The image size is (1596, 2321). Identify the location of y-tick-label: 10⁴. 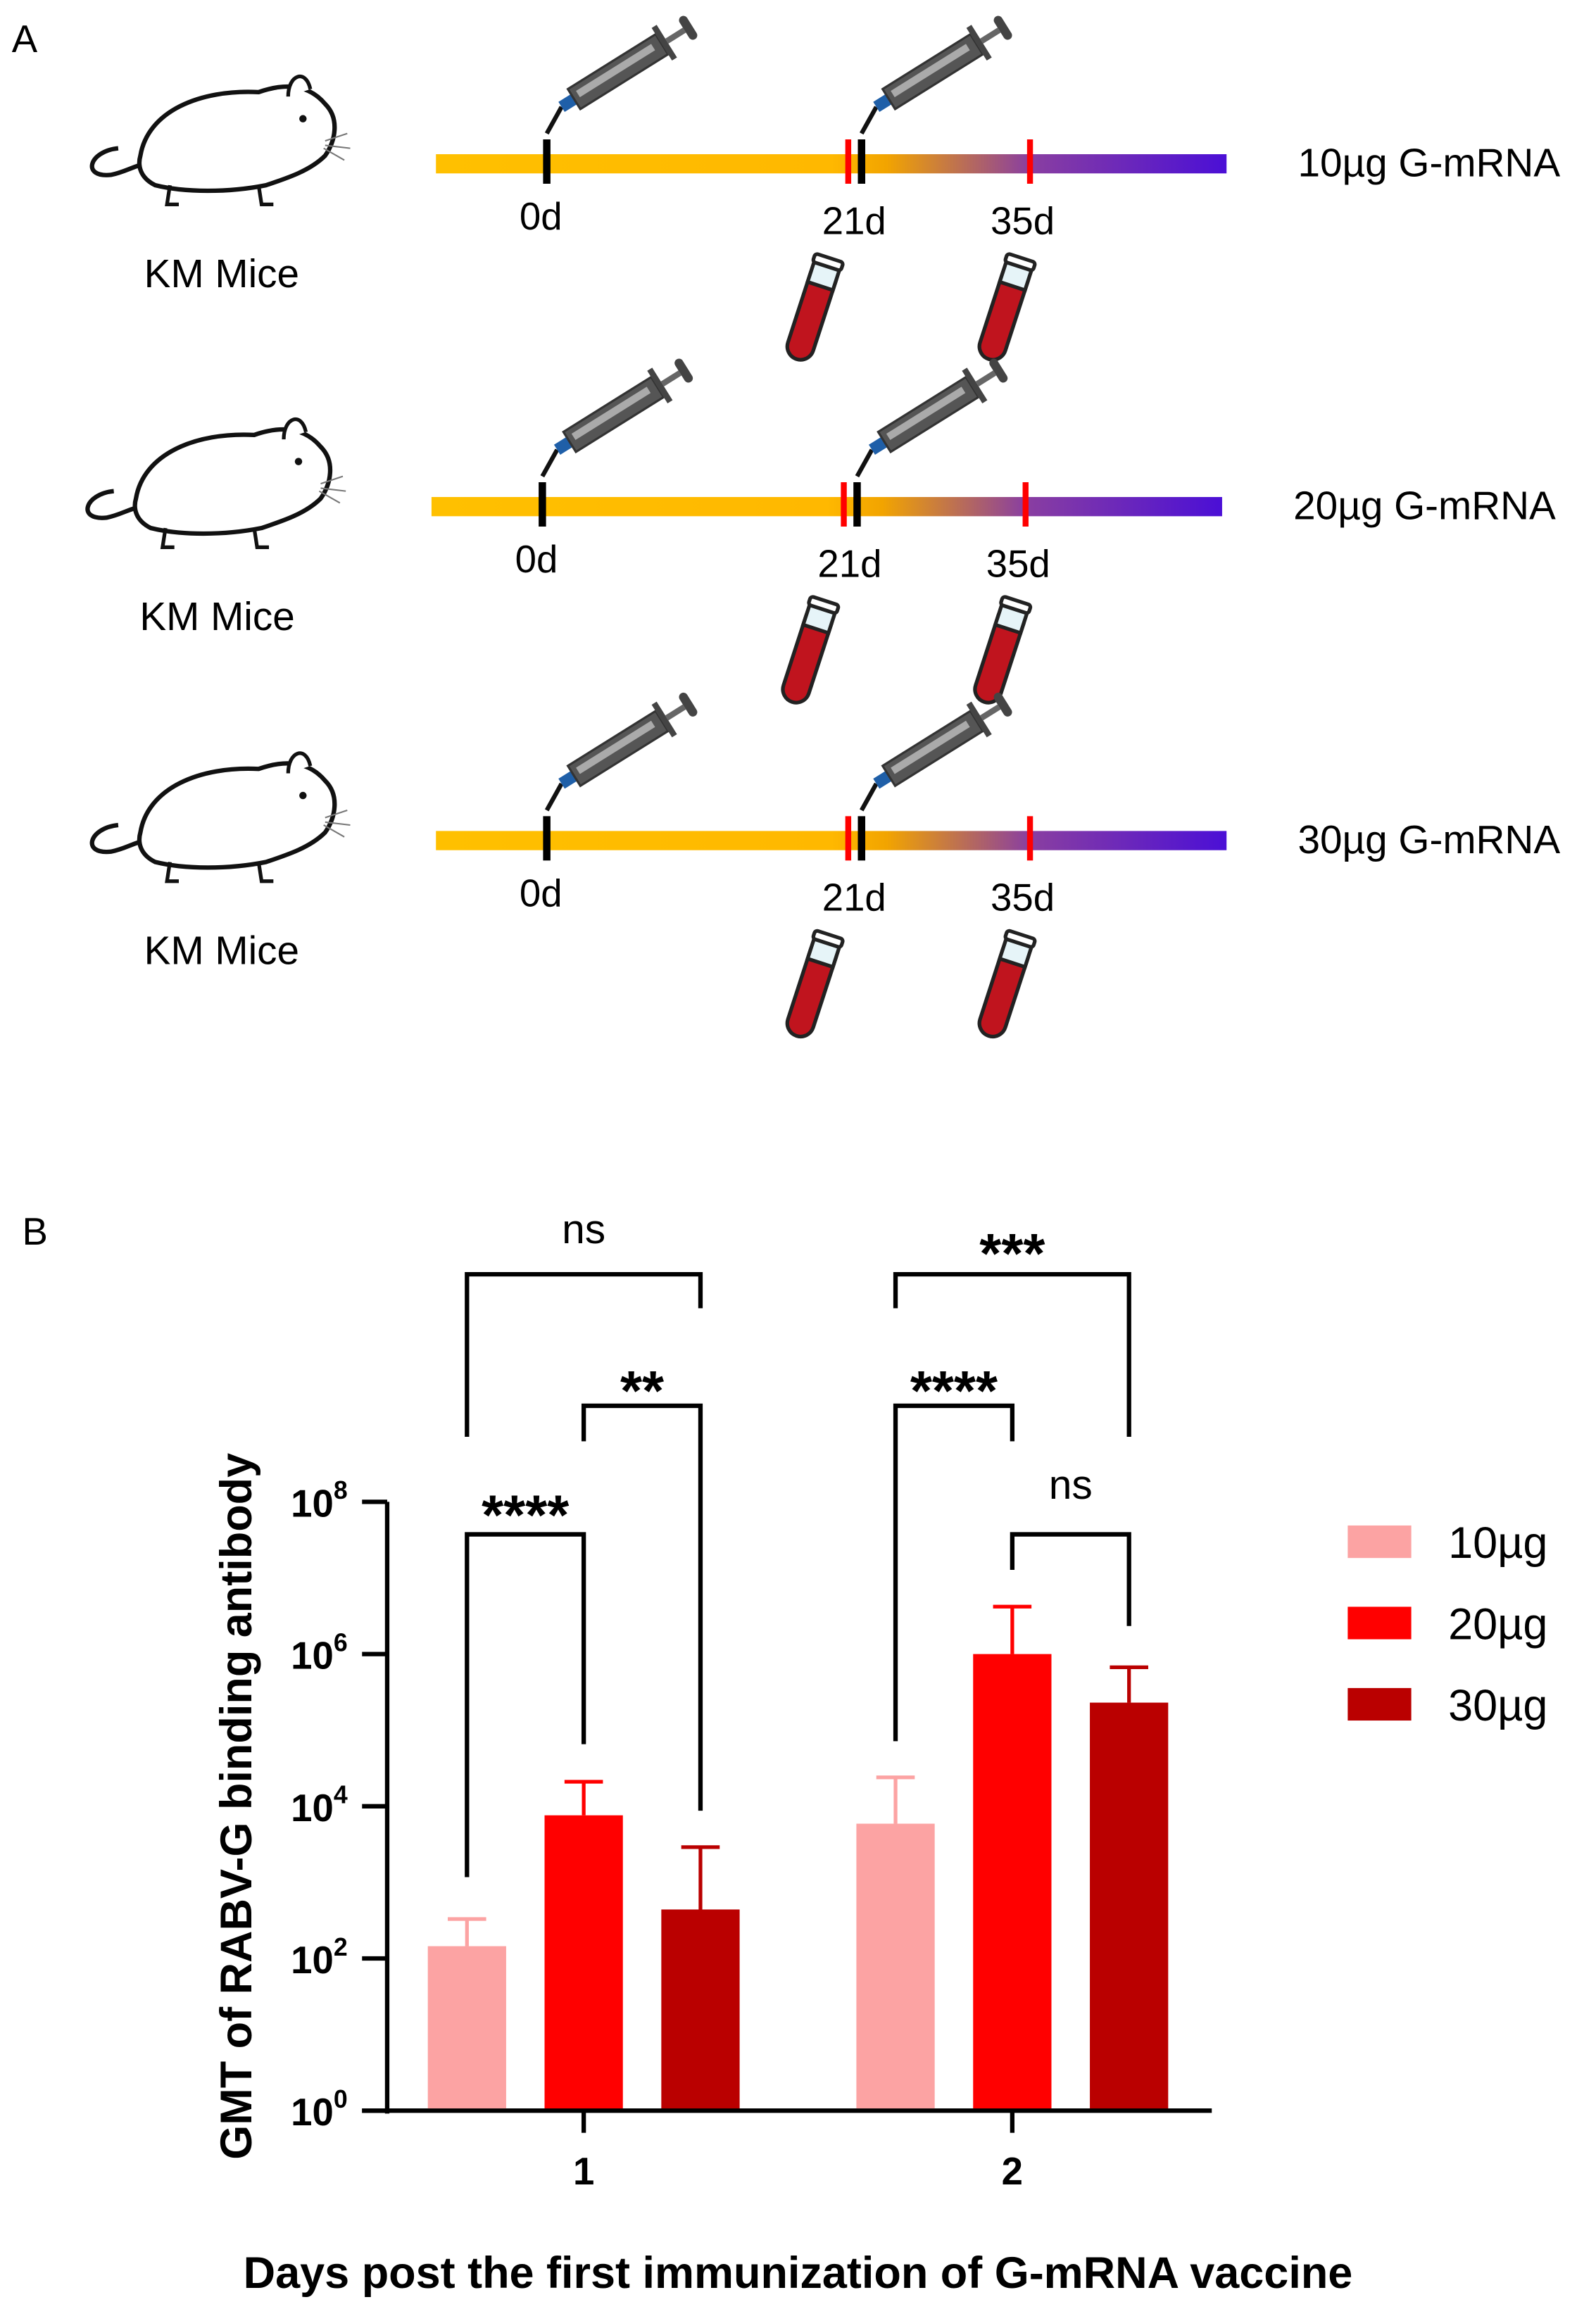
(319, 1806).